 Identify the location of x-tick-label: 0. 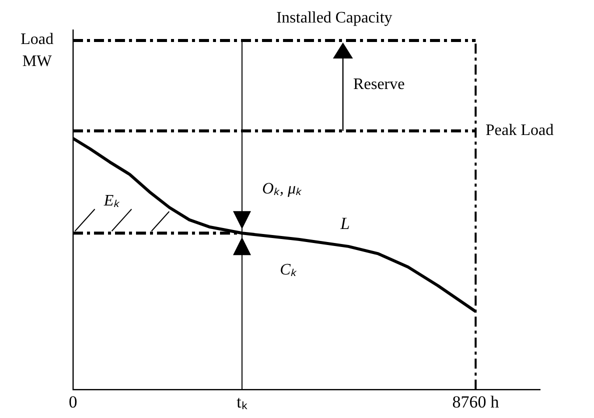
(73, 402).